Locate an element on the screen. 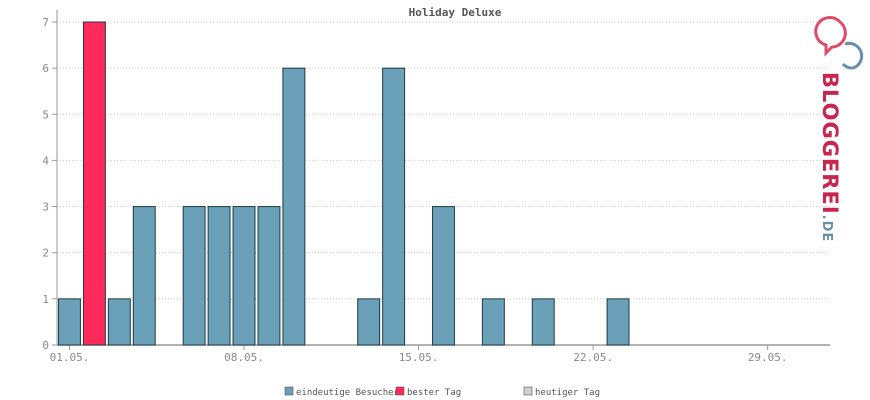 The width and height of the screenshot is (870, 400). chart-title: Holiday Deluxe is located at coordinates (455, 12).